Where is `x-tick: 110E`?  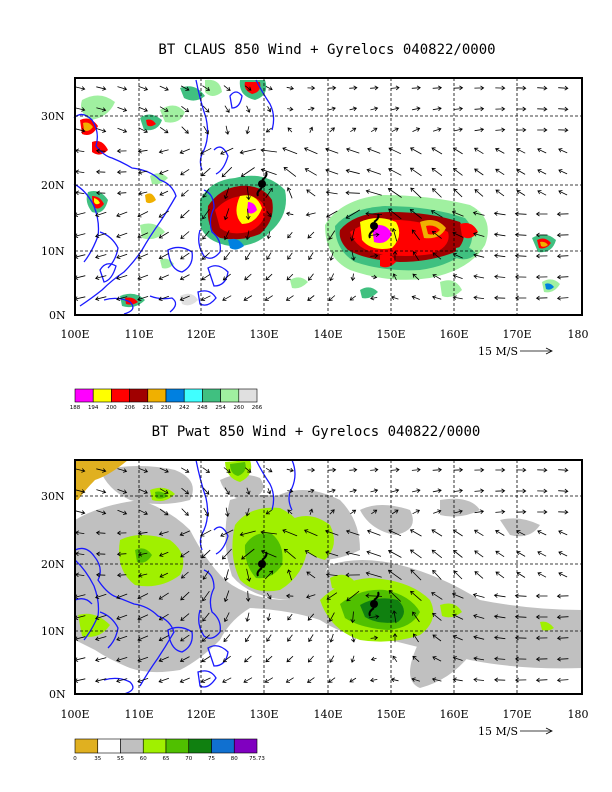
x-tick: 110E is located at coordinates (138, 714).